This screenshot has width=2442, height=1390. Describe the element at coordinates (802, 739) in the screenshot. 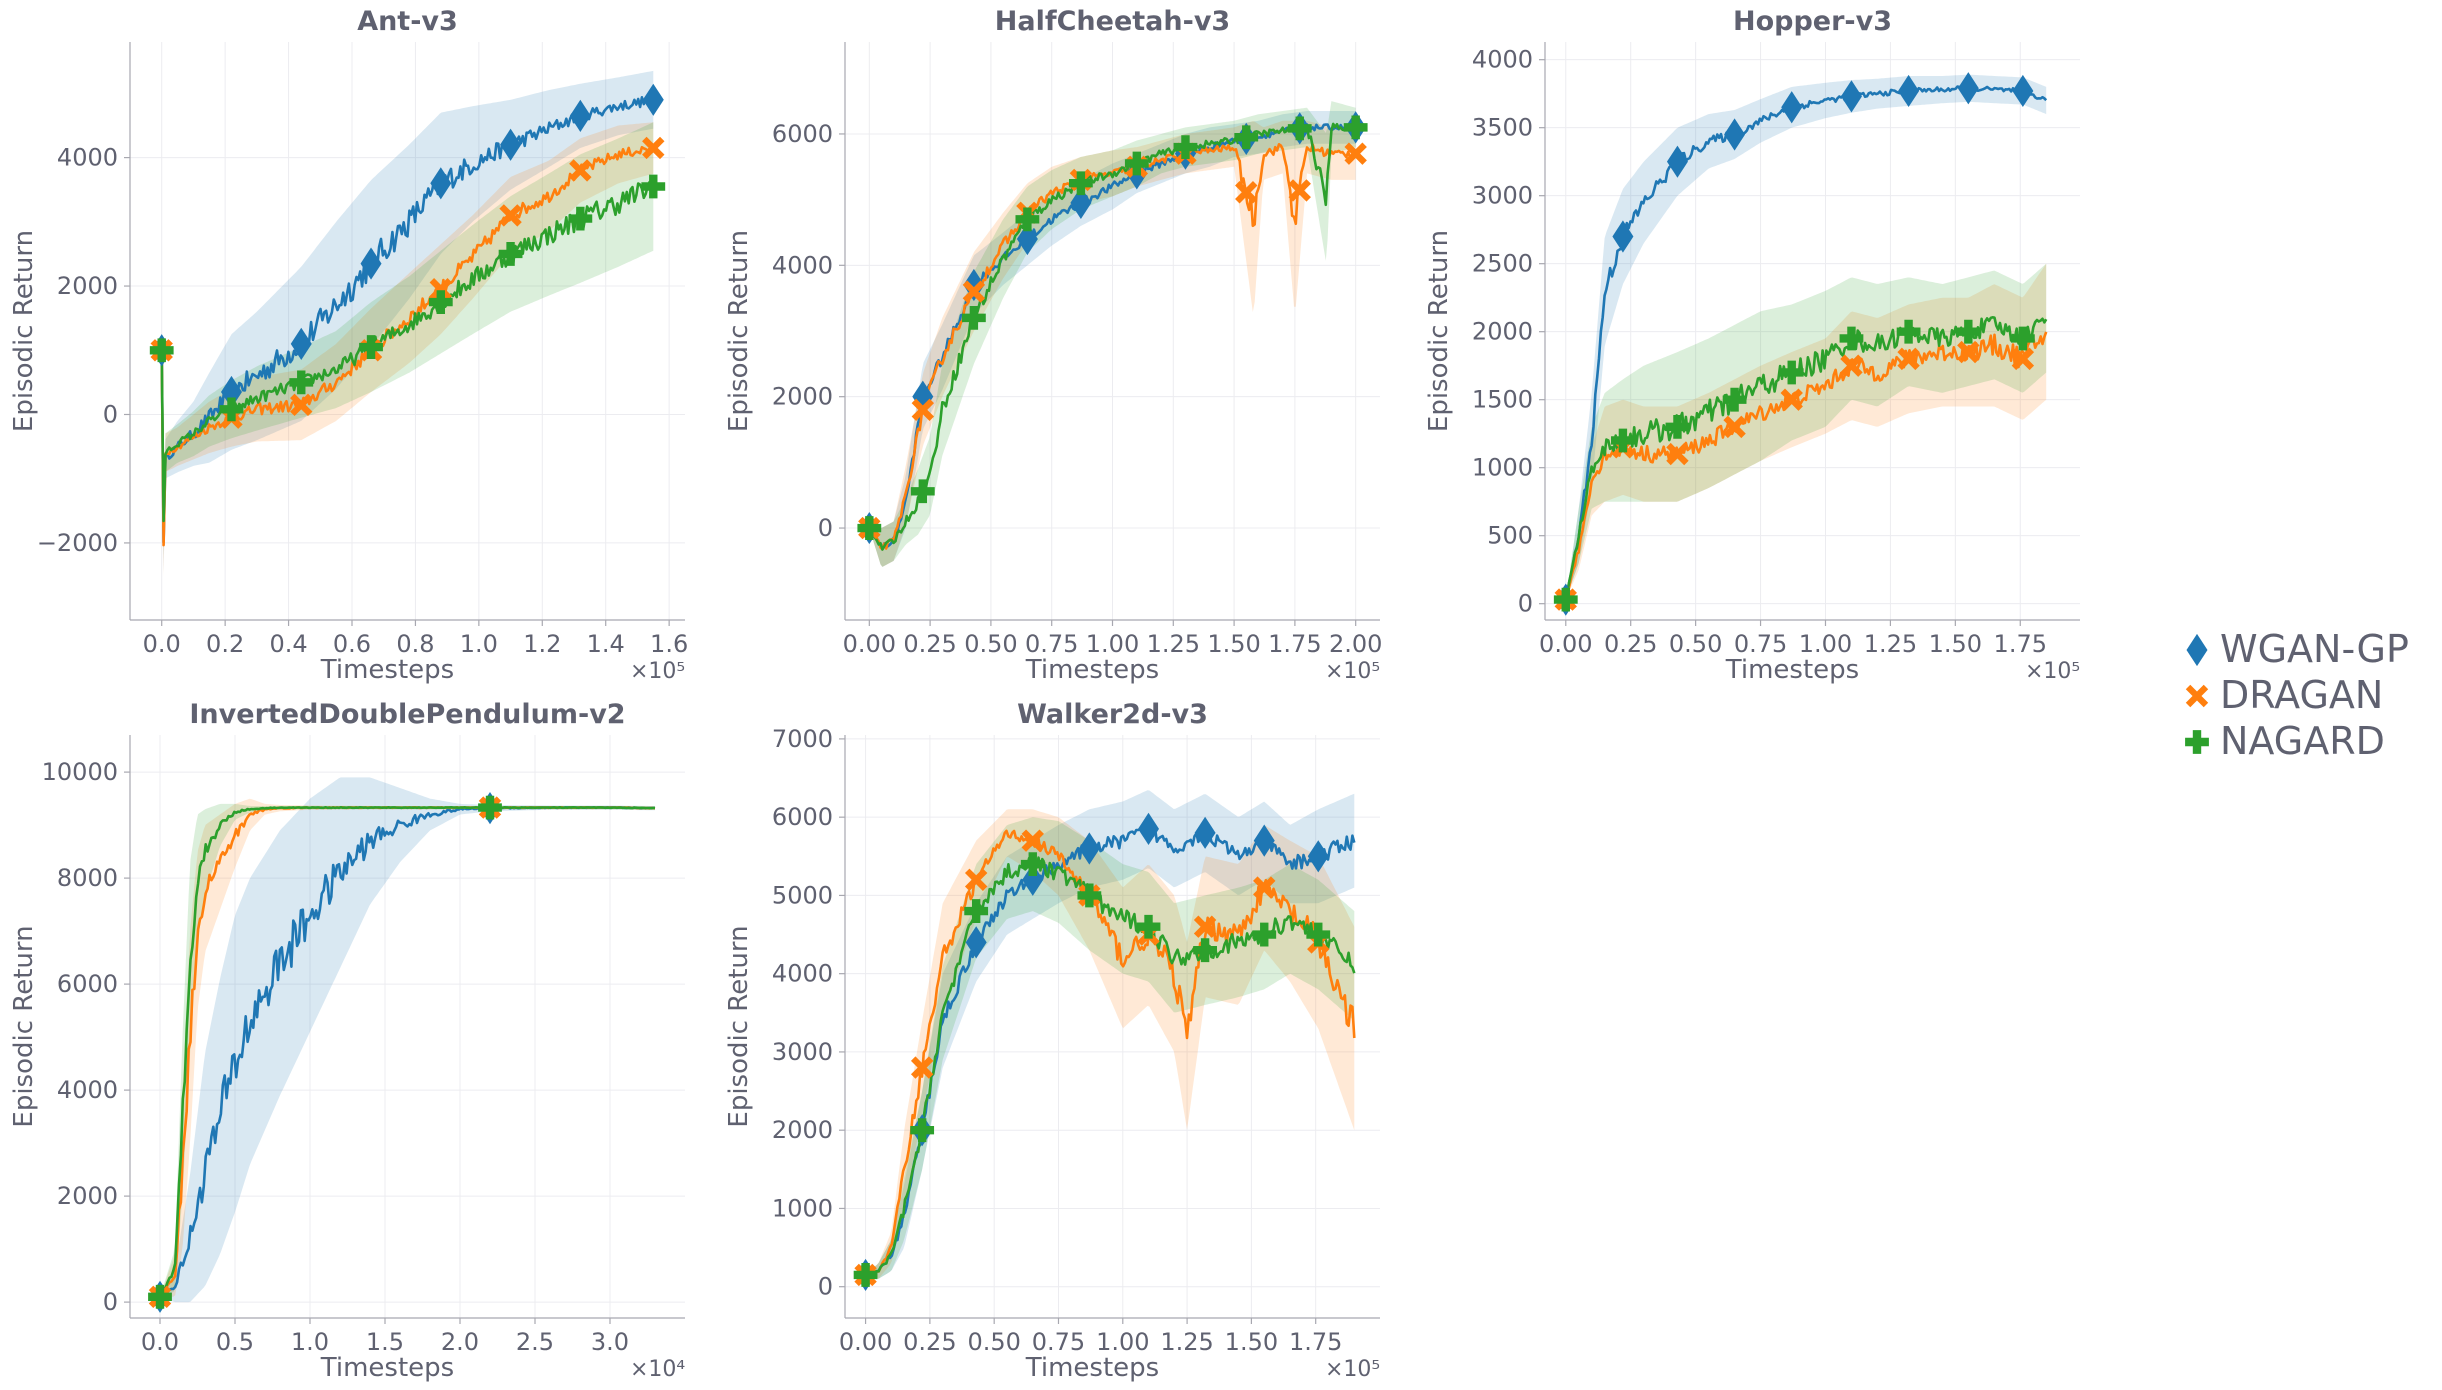

I see `y-tick-label: 7000` at that location.